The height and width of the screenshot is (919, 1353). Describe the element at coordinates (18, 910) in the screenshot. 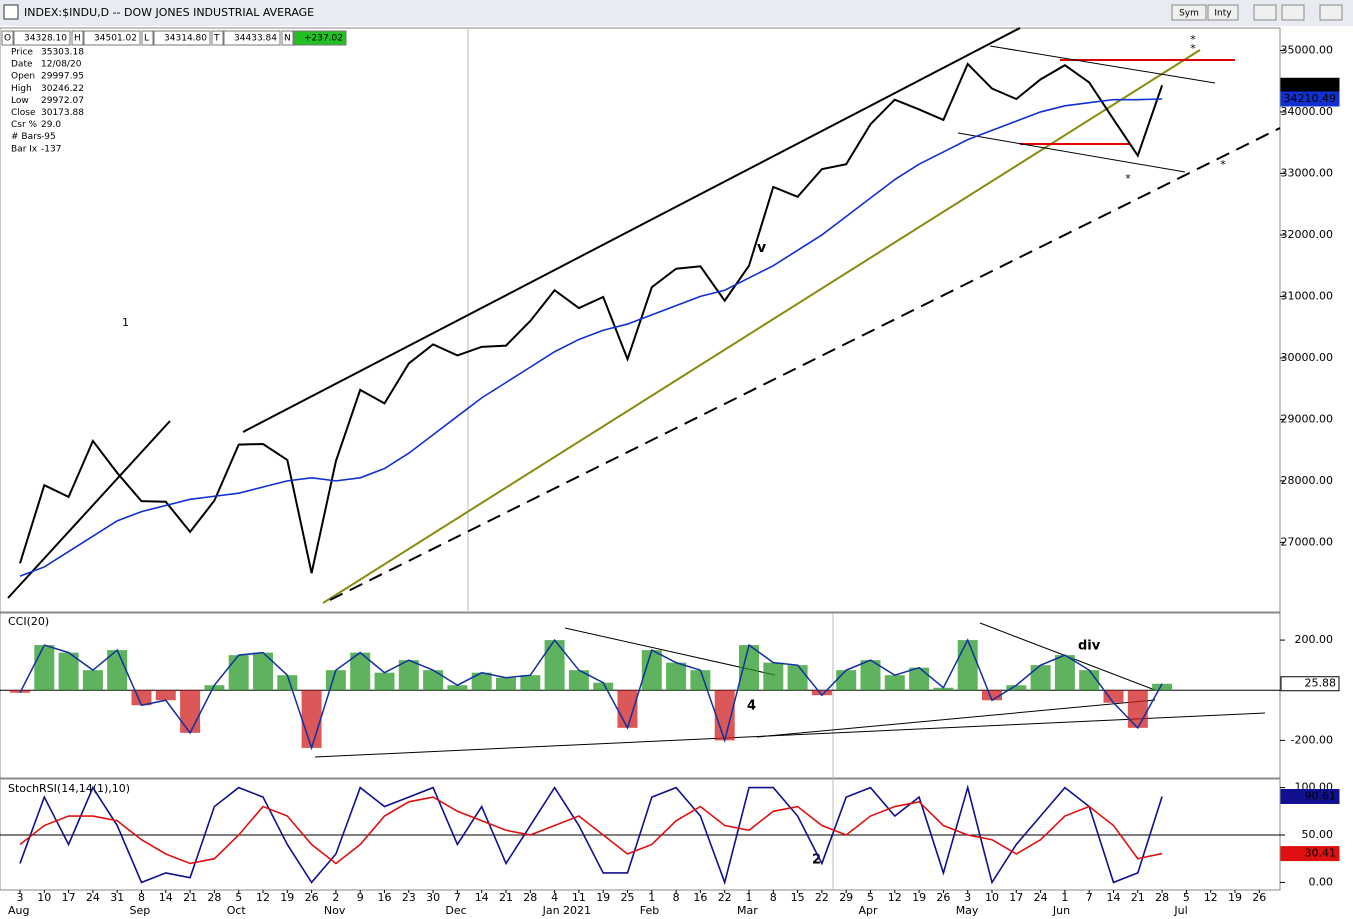

I see `month-label: Aug` at that location.